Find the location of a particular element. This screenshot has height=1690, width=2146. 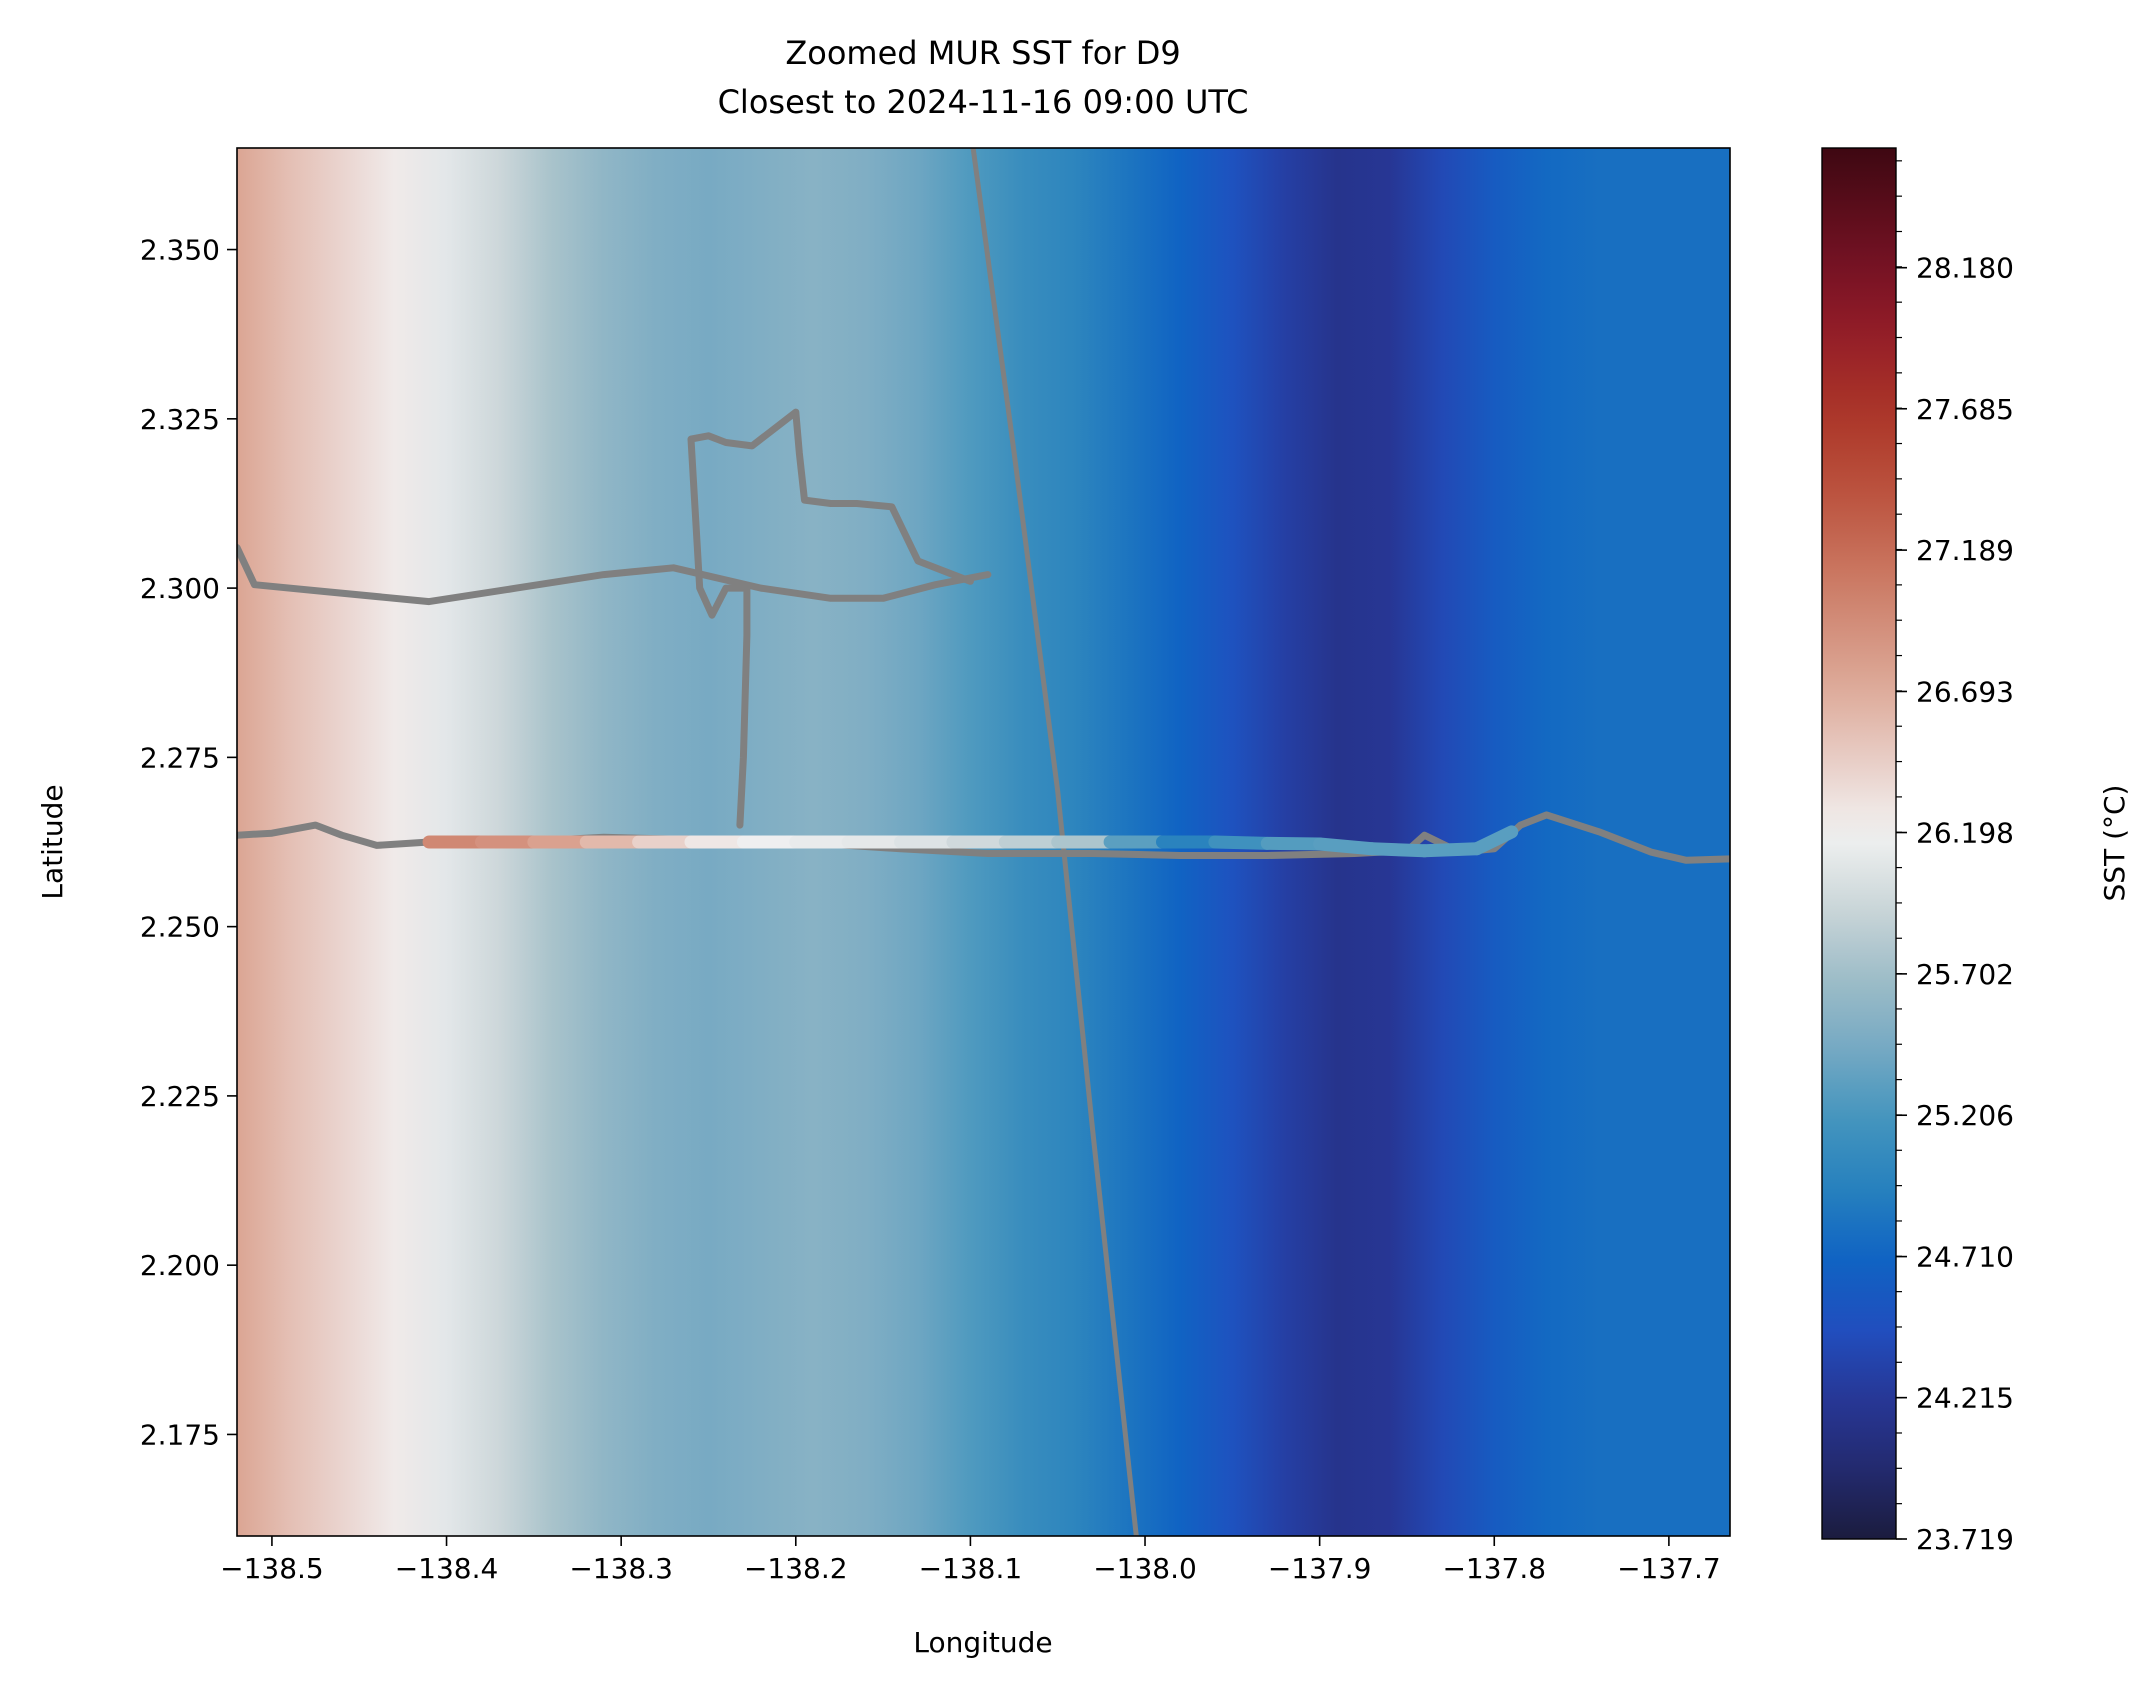

y-tick-label: 2.225 is located at coordinates (180, 1096).